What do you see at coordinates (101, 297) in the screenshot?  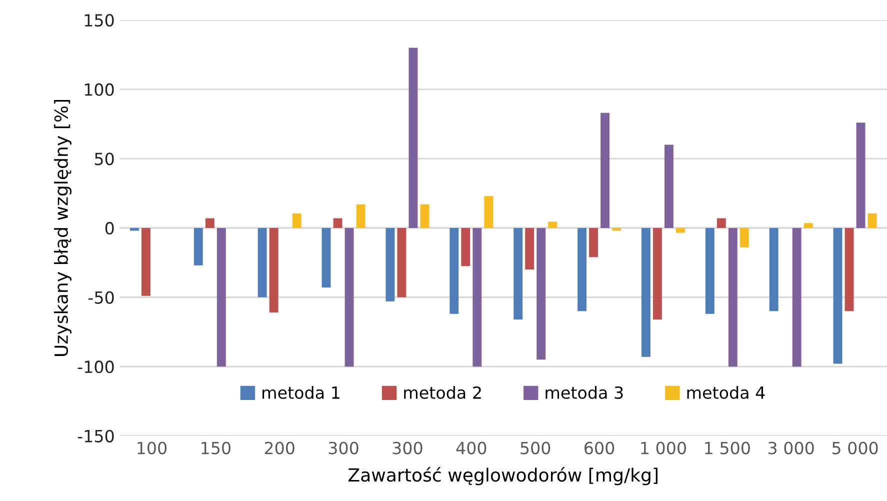 I see `y-tick-label: -50` at bounding box center [101, 297].